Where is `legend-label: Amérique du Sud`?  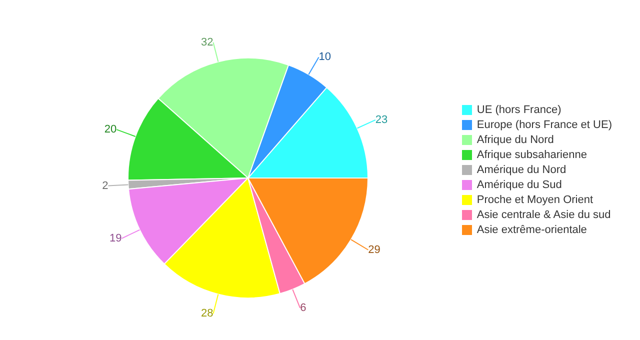
legend-label: Amérique du Sud is located at coordinates (519, 185).